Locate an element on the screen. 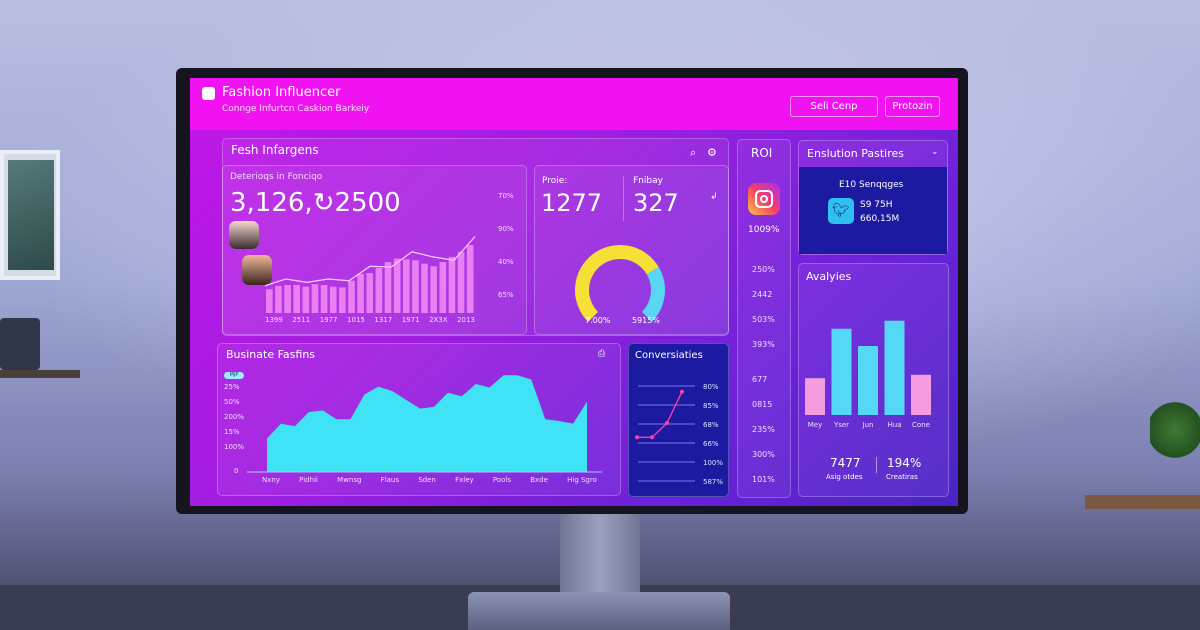 The image size is (1200, 630). followers-x-axis: 1399 2511 1977 1015 1317 1971 2X3X 2013 is located at coordinates (370, 320).